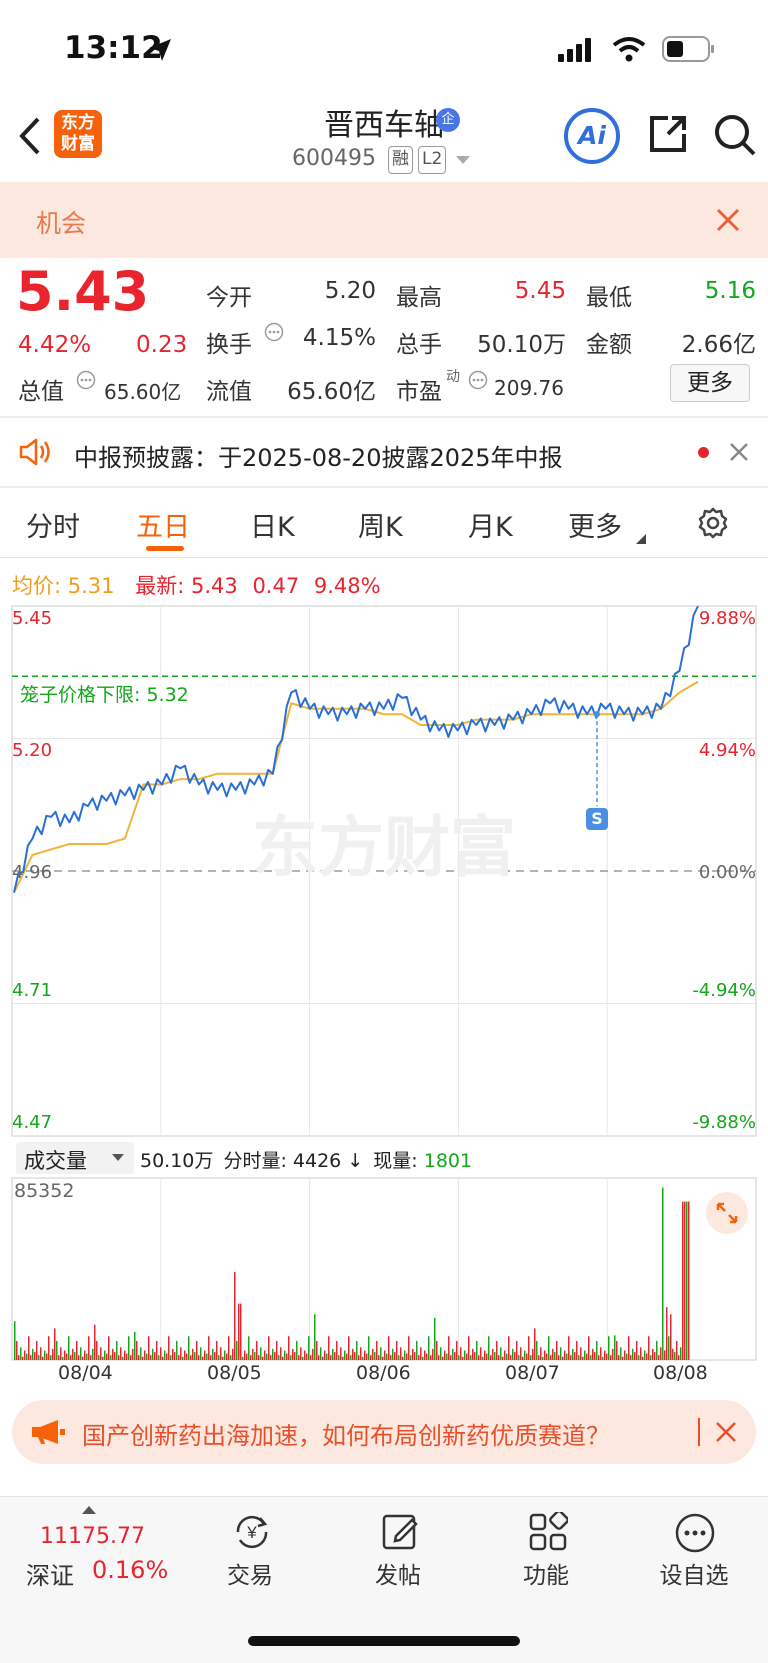 This screenshot has width=768, height=1663. Describe the element at coordinates (53, 527) in the screenshot. I see `tab-intraday: 分时` at that location.